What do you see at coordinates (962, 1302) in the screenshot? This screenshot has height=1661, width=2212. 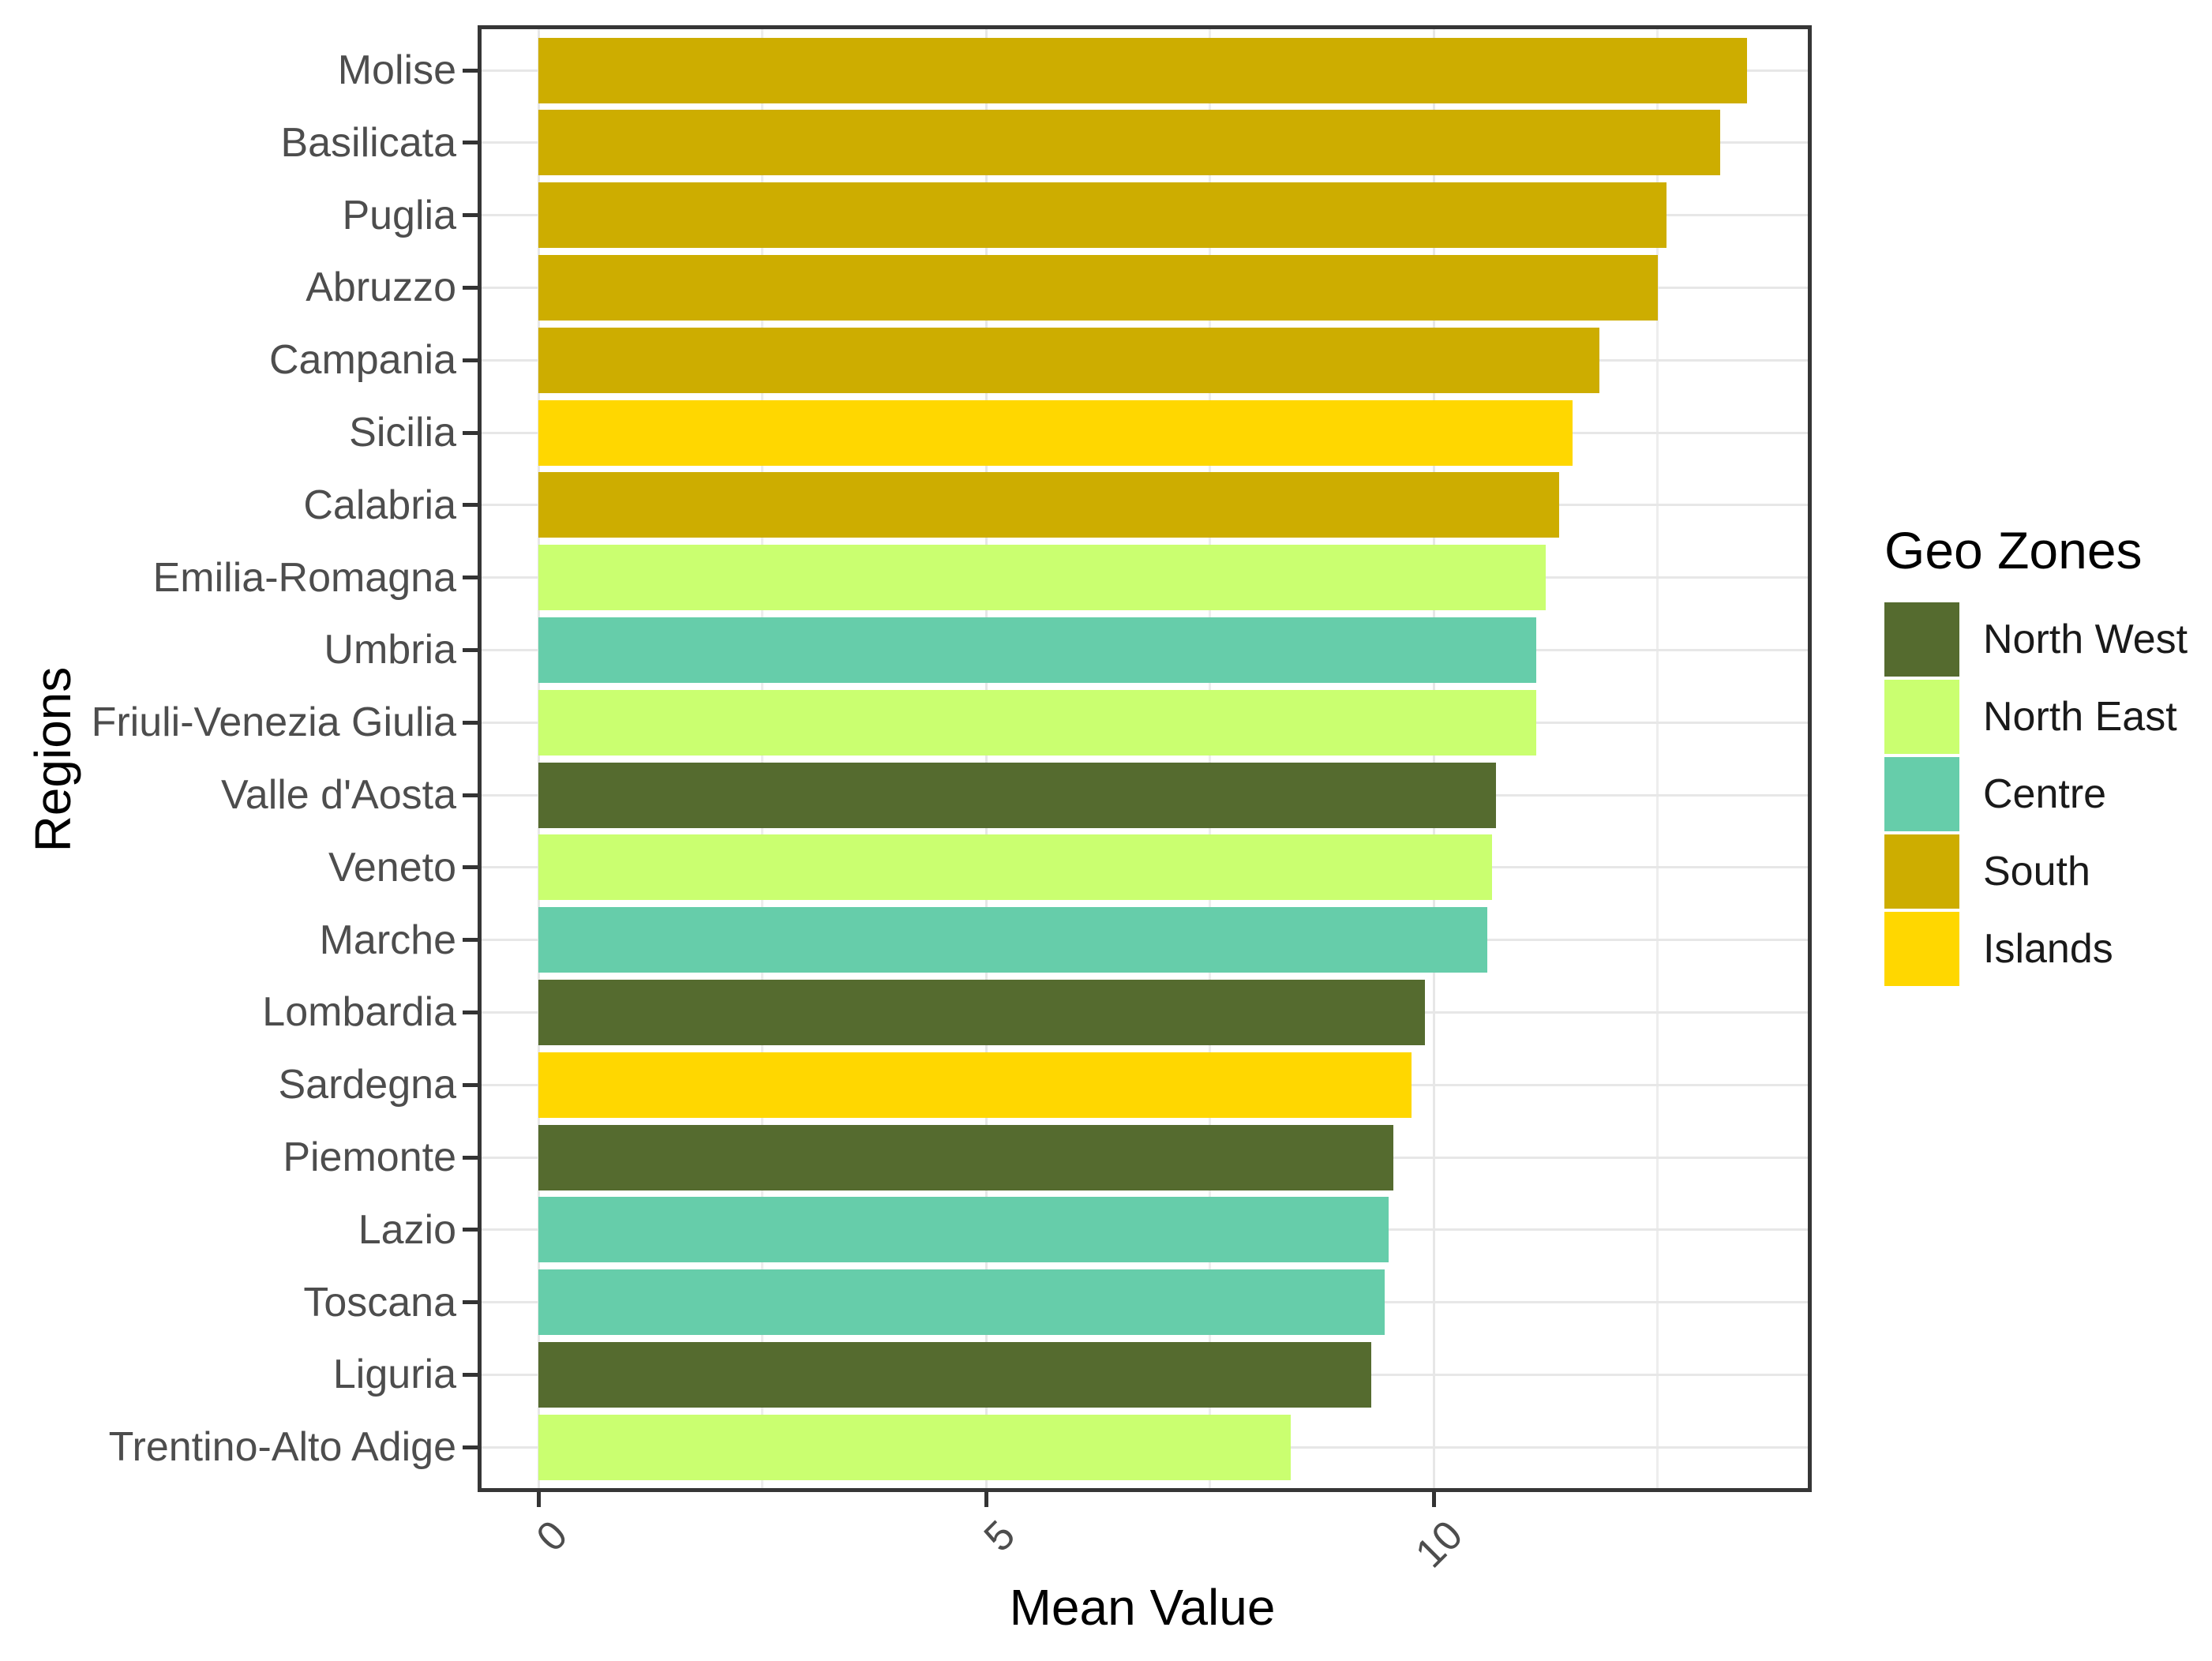 I see `bar-toscana` at bounding box center [962, 1302].